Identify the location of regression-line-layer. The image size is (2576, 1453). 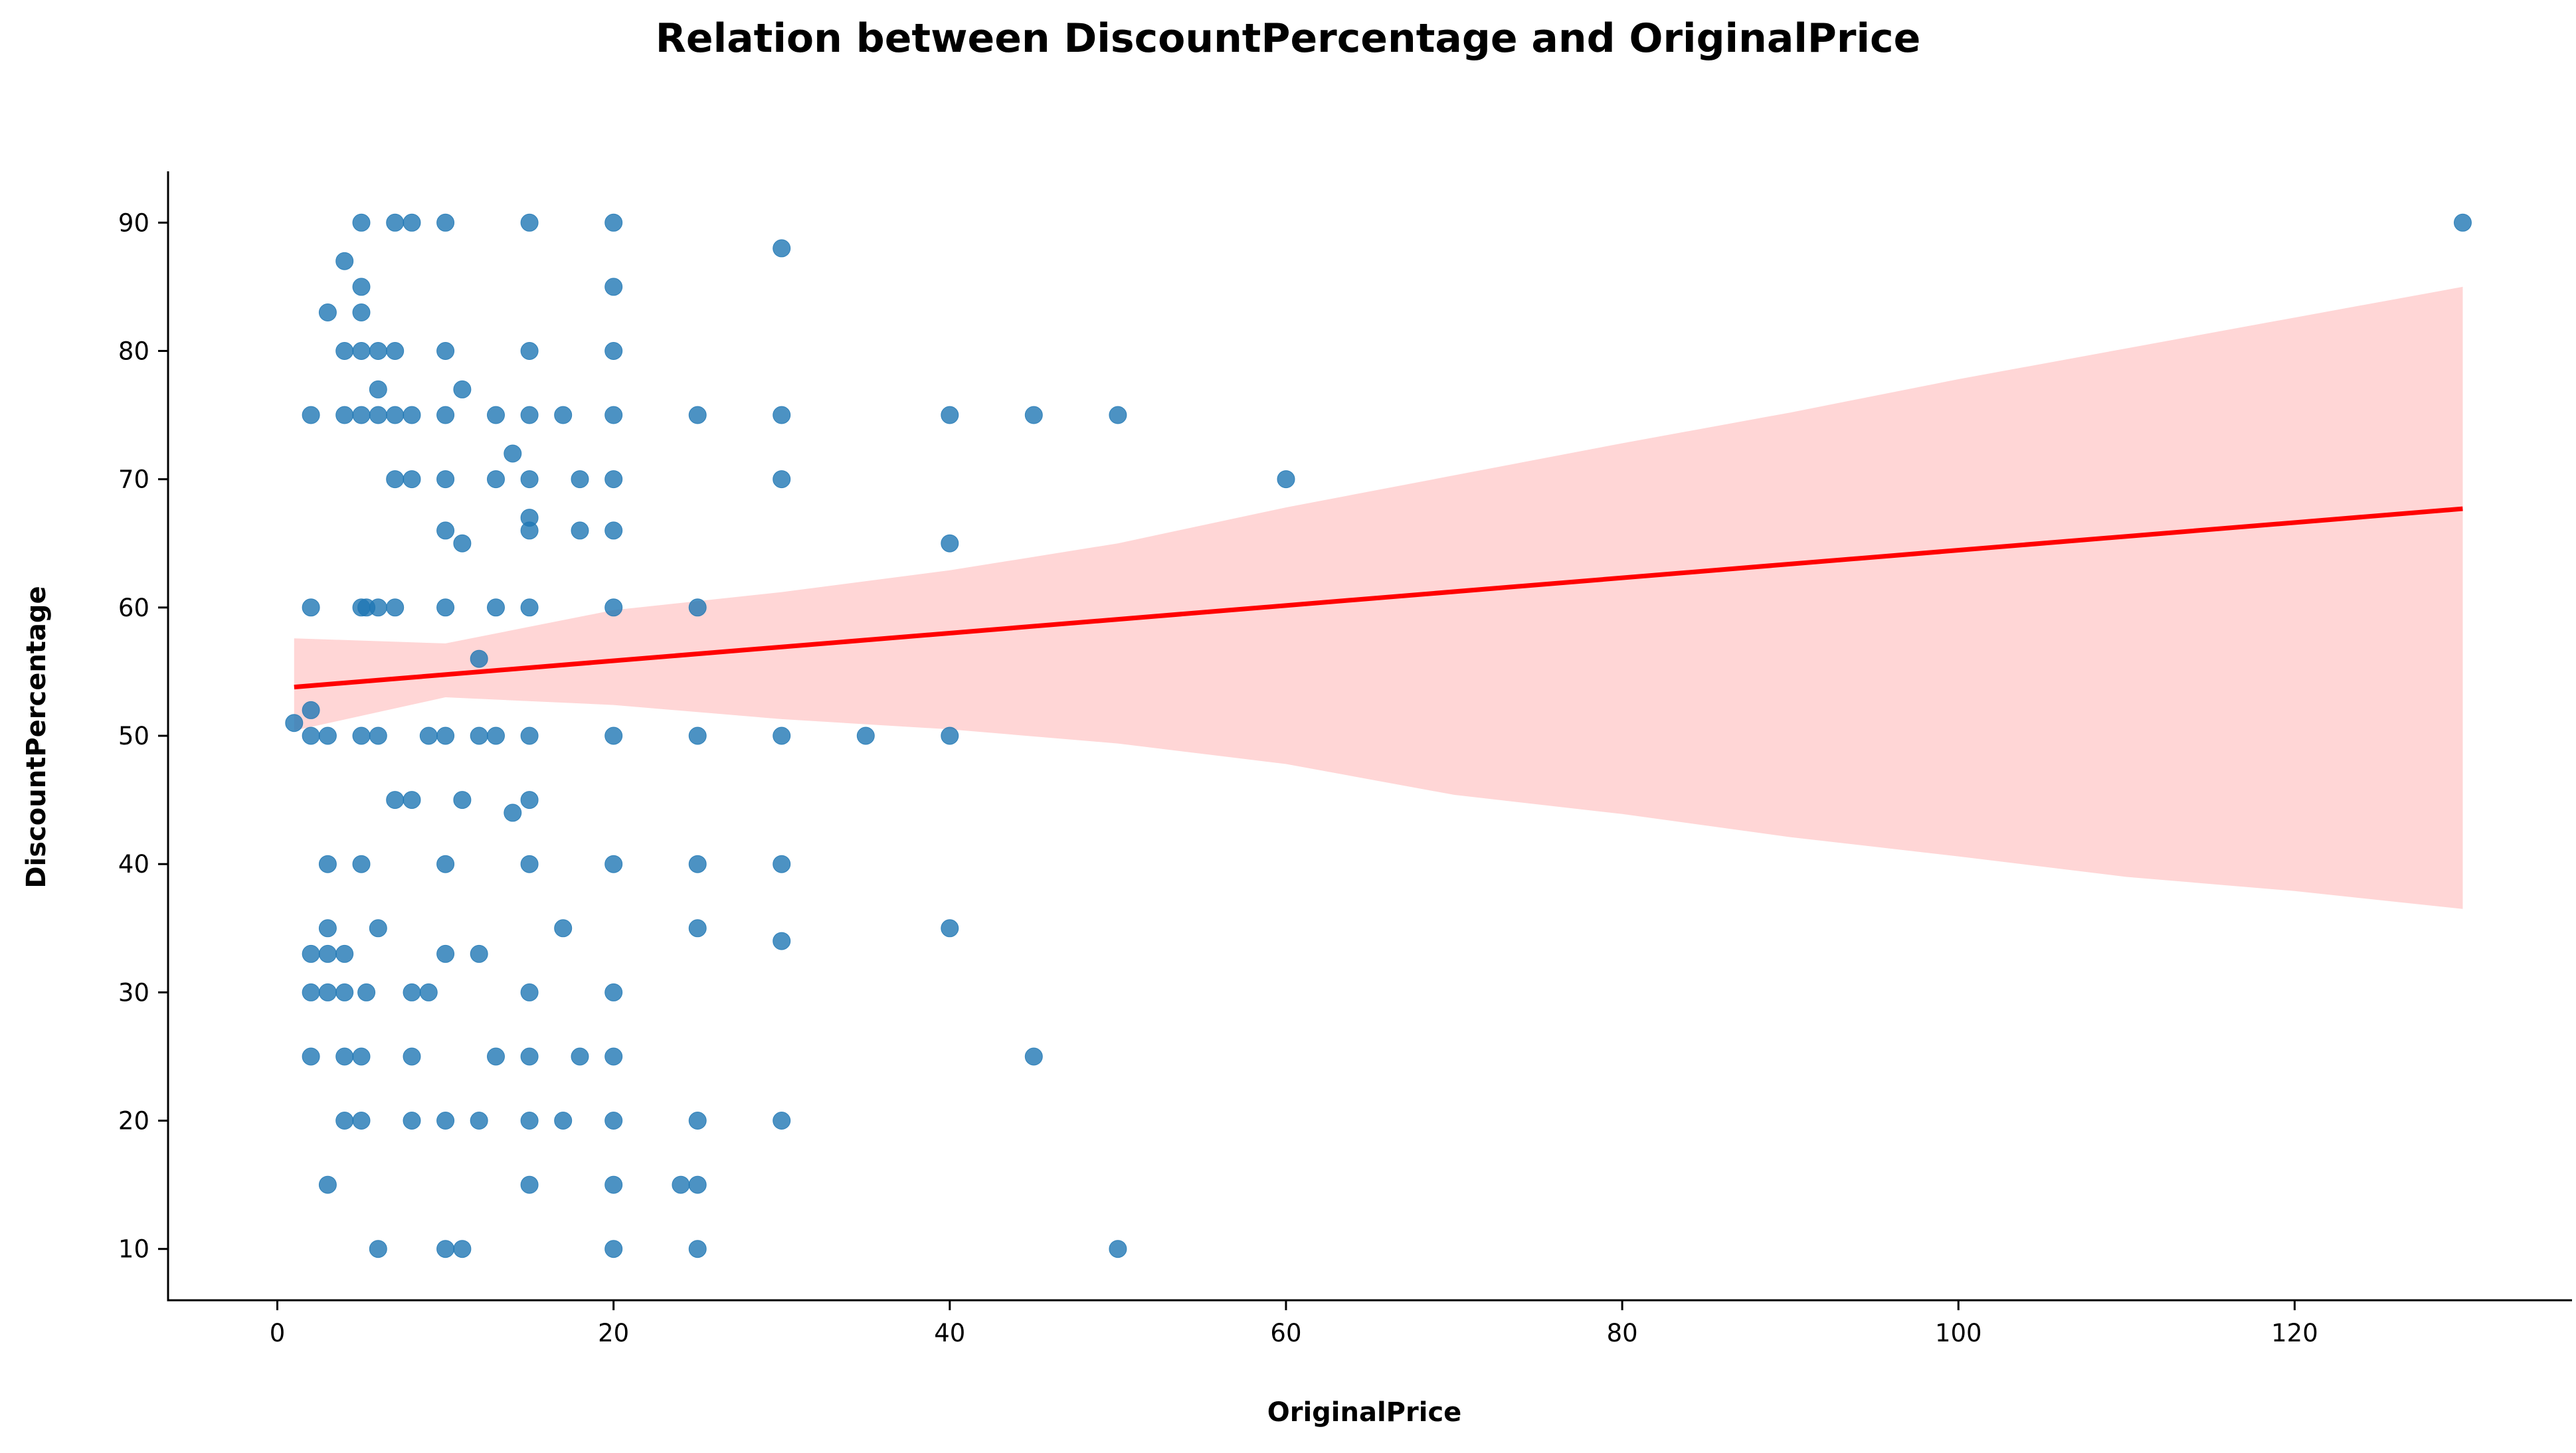
(1378, 598).